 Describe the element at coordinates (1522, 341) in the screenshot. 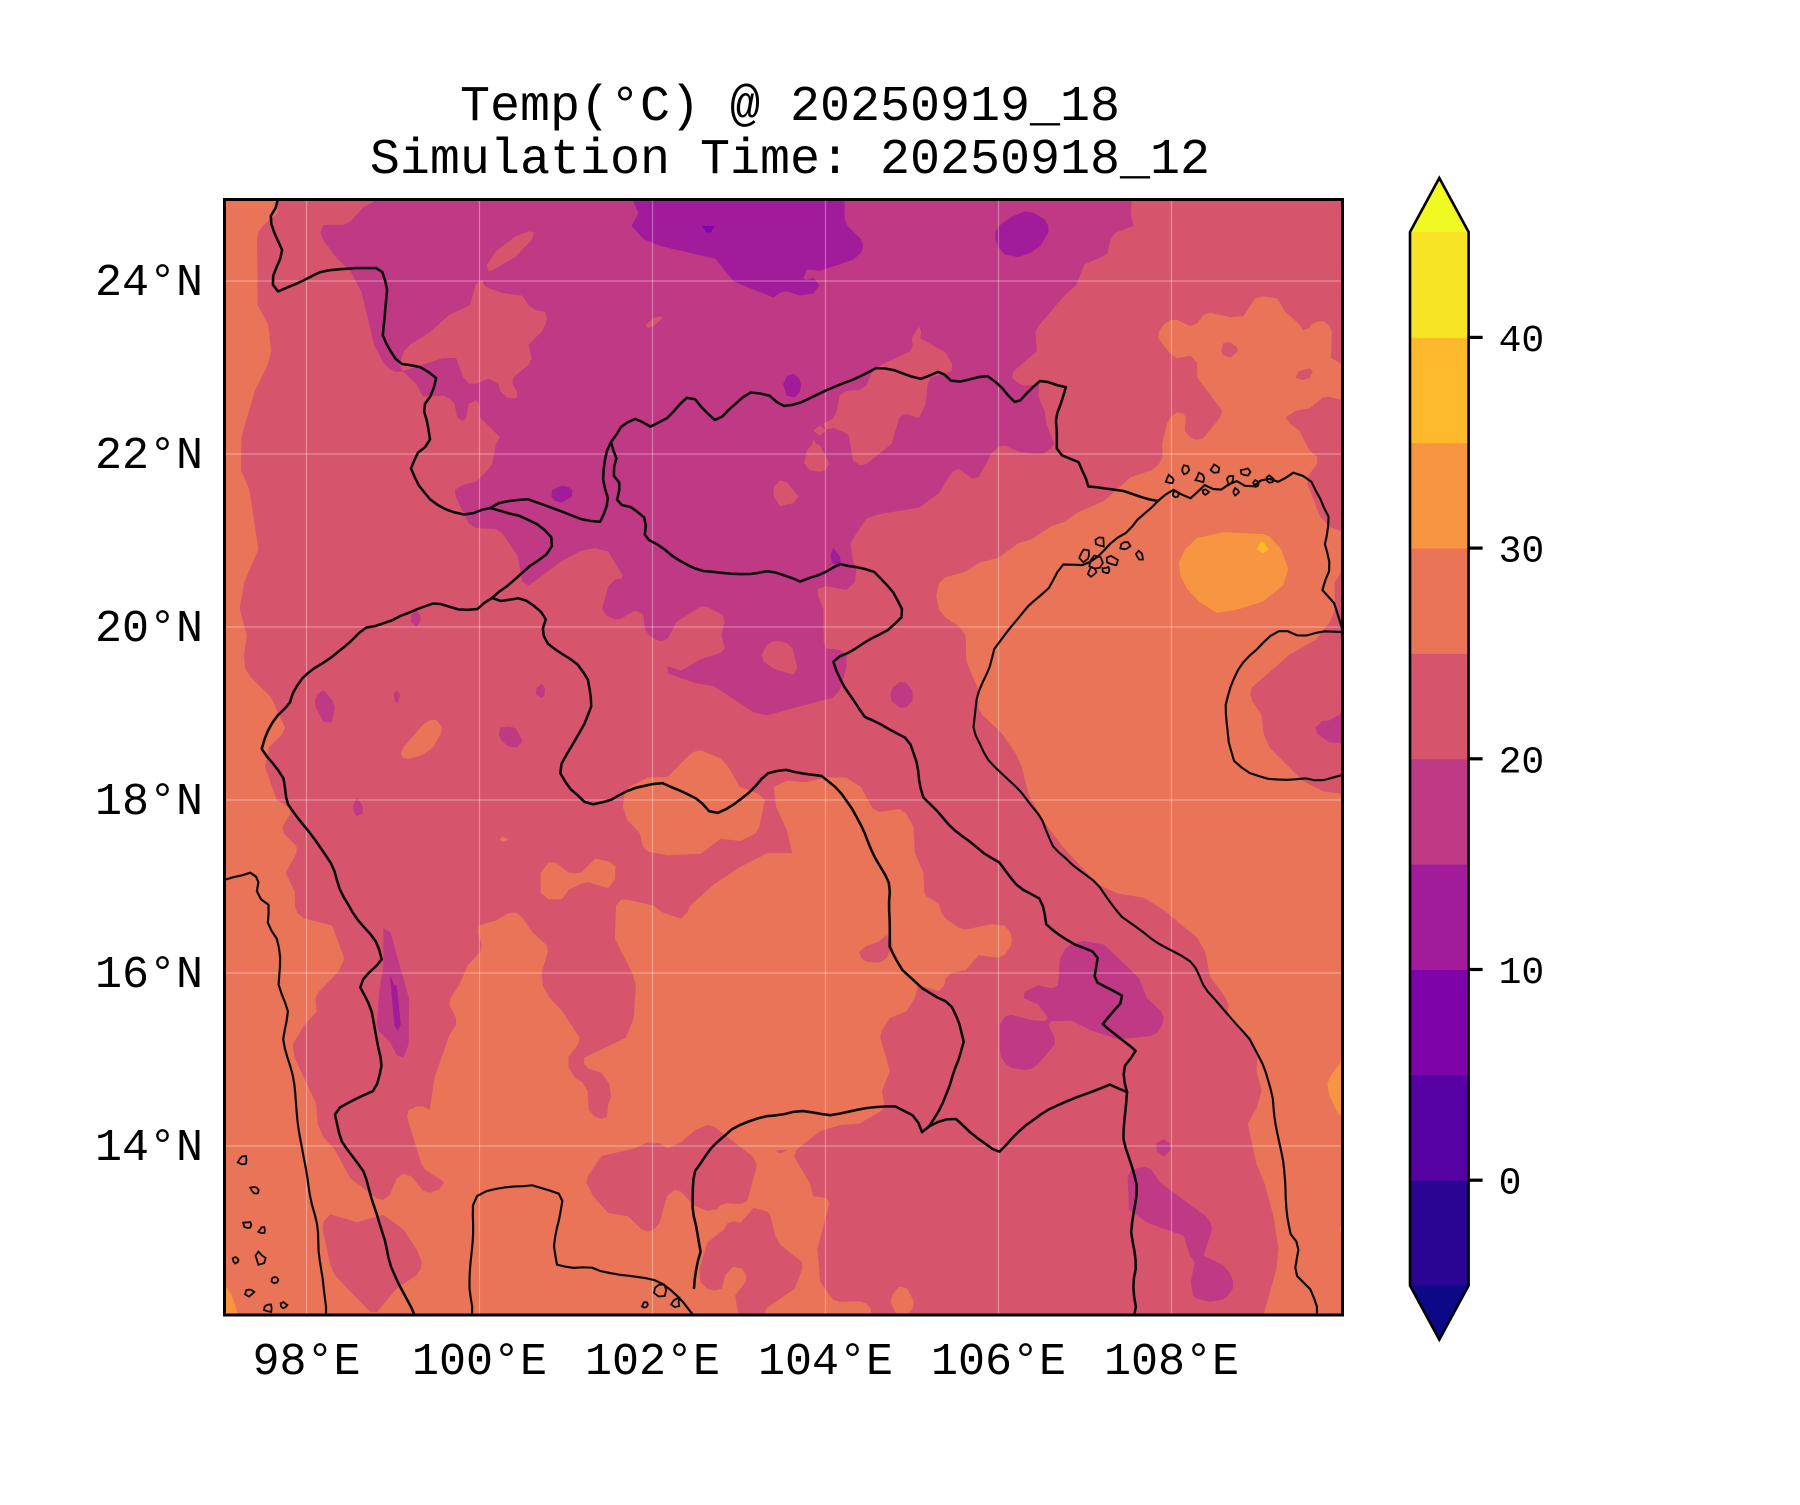

I see `svg-text: 40` at that location.